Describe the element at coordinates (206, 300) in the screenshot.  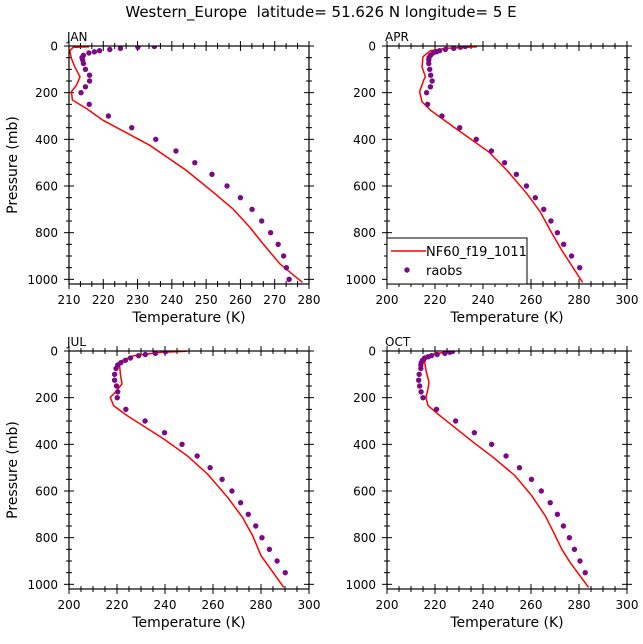
I see `x-tick-label: 250` at that location.